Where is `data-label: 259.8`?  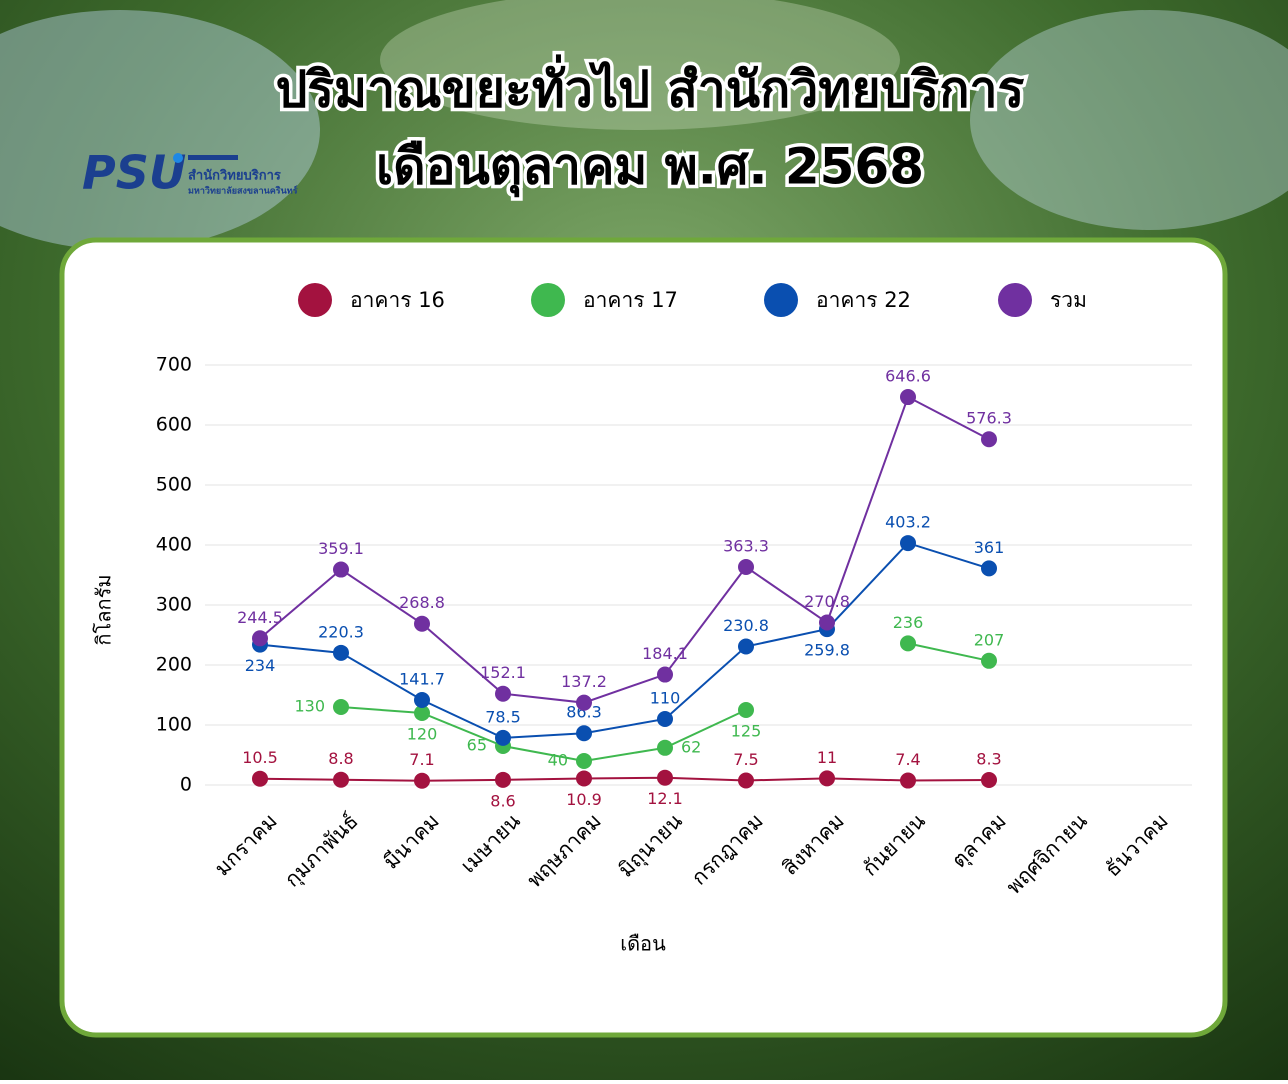 data-label: 259.8 is located at coordinates (827, 650).